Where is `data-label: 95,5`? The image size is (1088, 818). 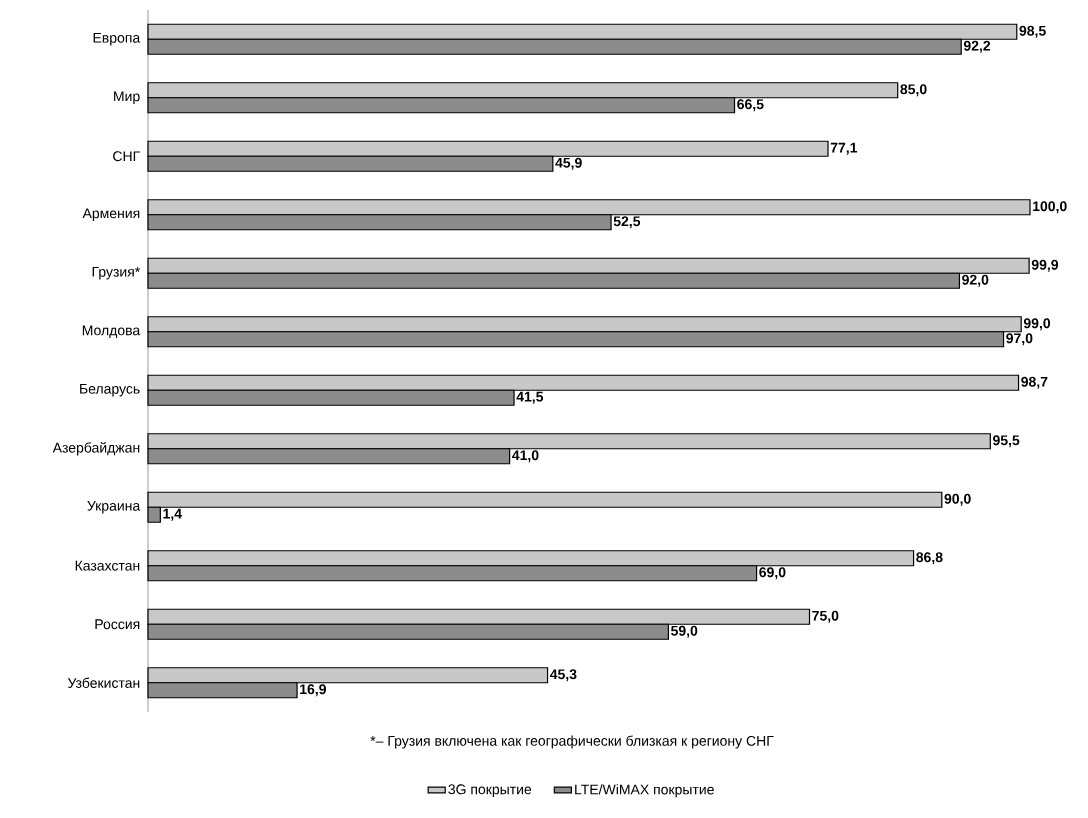
data-label: 95,5 is located at coordinates (1006, 441).